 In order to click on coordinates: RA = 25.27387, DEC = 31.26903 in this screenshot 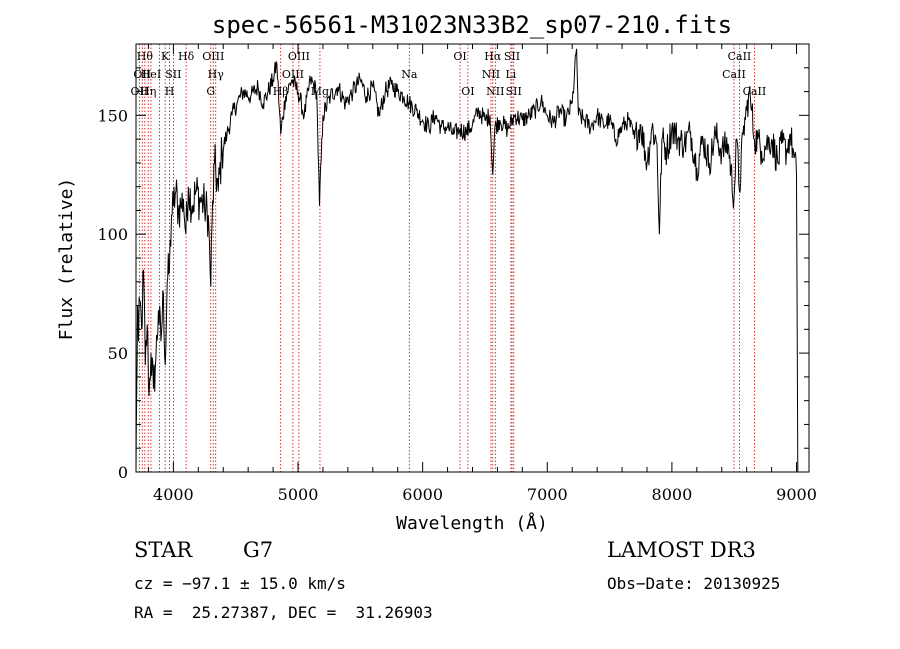, I will do `click(283, 612)`.